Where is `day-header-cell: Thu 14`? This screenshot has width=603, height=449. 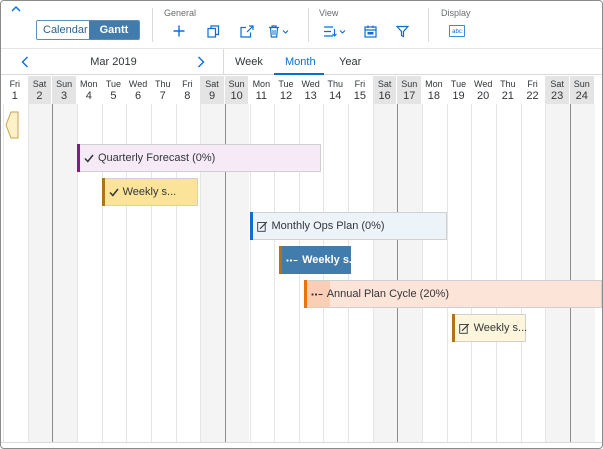 day-header-cell: Thu 14 is located at coordinates (335, 90).